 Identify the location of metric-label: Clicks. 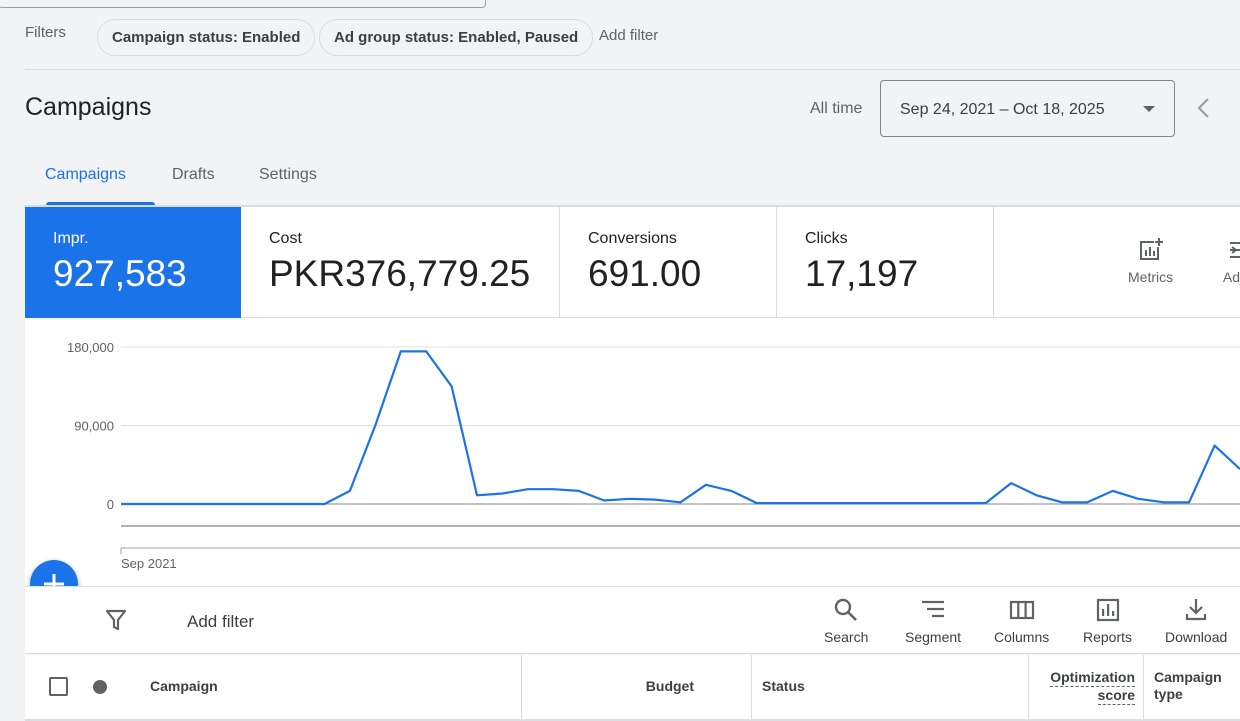
(826, 238).